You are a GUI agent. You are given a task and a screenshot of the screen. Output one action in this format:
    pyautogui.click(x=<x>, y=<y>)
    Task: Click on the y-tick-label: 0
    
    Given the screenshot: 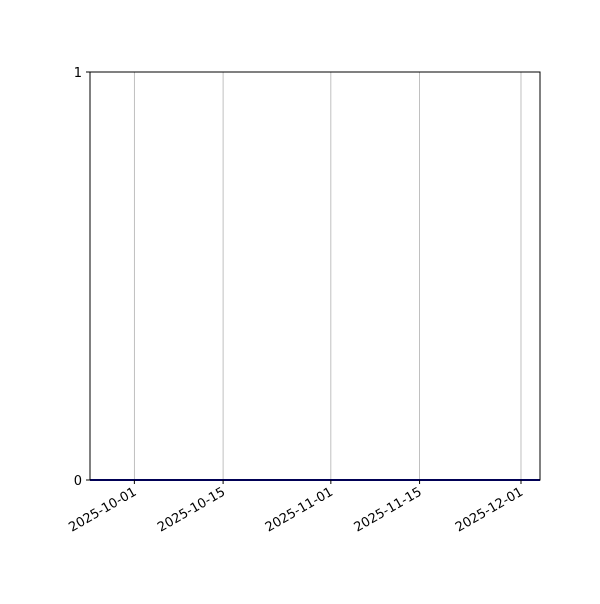 What is the action you would take?
    pyautogui.click(x=78, y=481)
    